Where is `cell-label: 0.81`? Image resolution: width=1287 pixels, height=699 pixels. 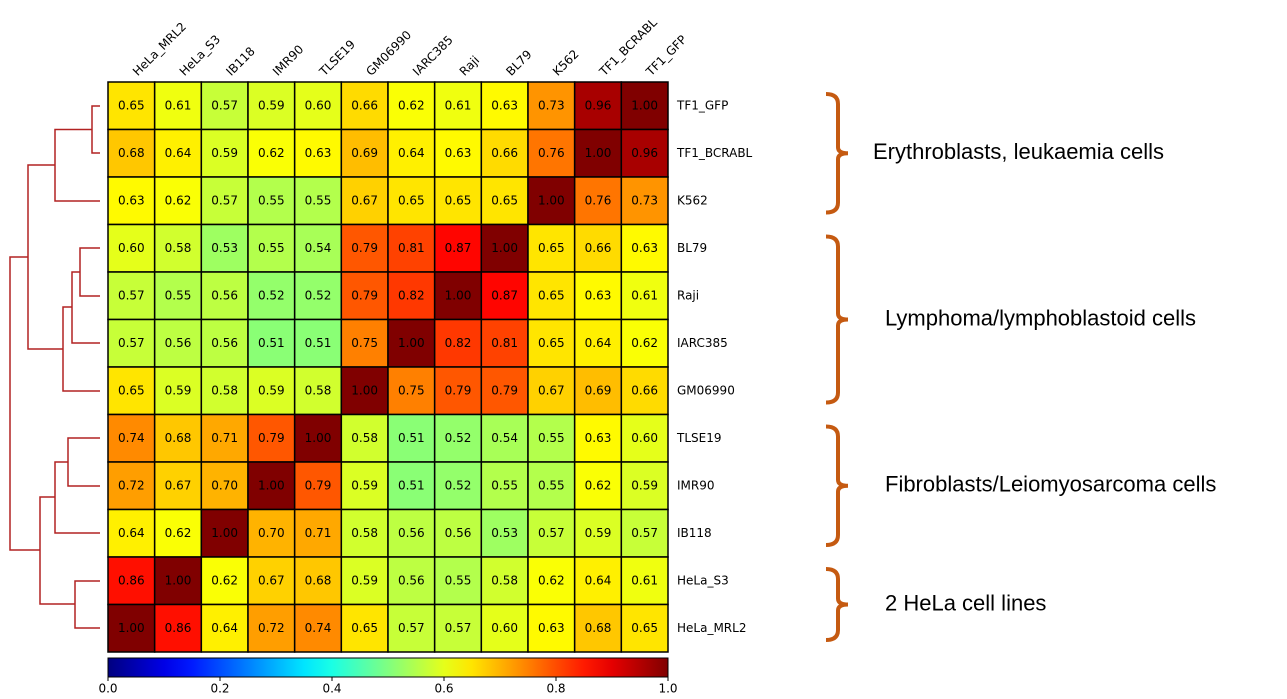
cell-label: 0.81 is located at coordinates (411, 248).